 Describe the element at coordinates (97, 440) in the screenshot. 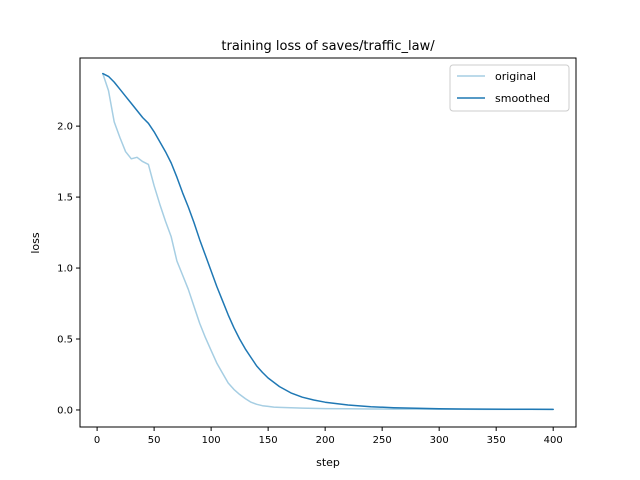

I see `x-tick-label: 0` at that location.